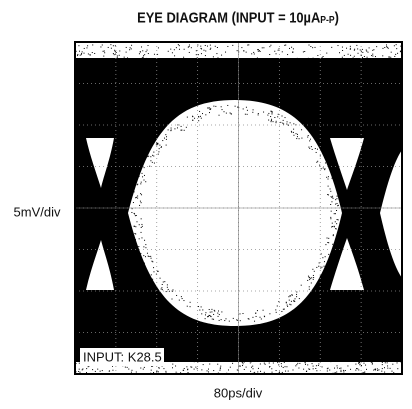 The height and width of the screenshot is (409, 412). Describe the element at coordinates (100, 163) in the screenshot. I see `eye-gap` at that location.